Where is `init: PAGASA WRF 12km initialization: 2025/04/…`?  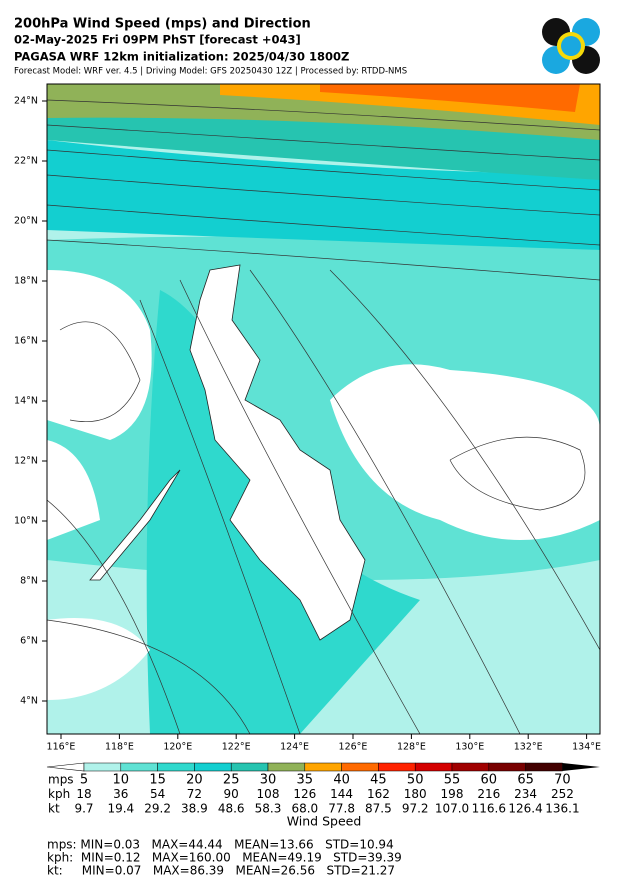
init: PAGASA WRF 12km initialization: 2025/04/… is located at coordinates (181, 57).